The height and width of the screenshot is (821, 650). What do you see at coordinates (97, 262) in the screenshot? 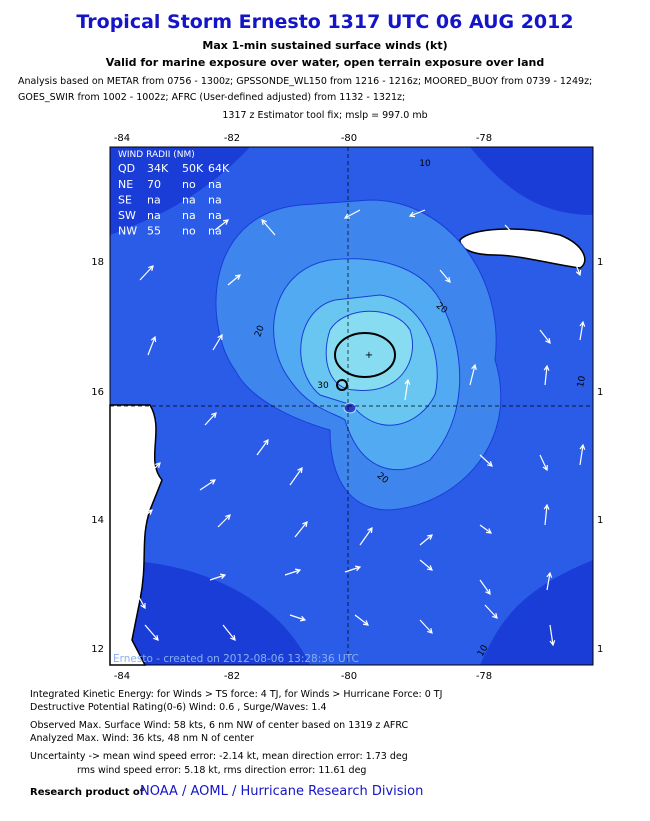
I see `lat-label: 18` at bounding box center [97, 262].